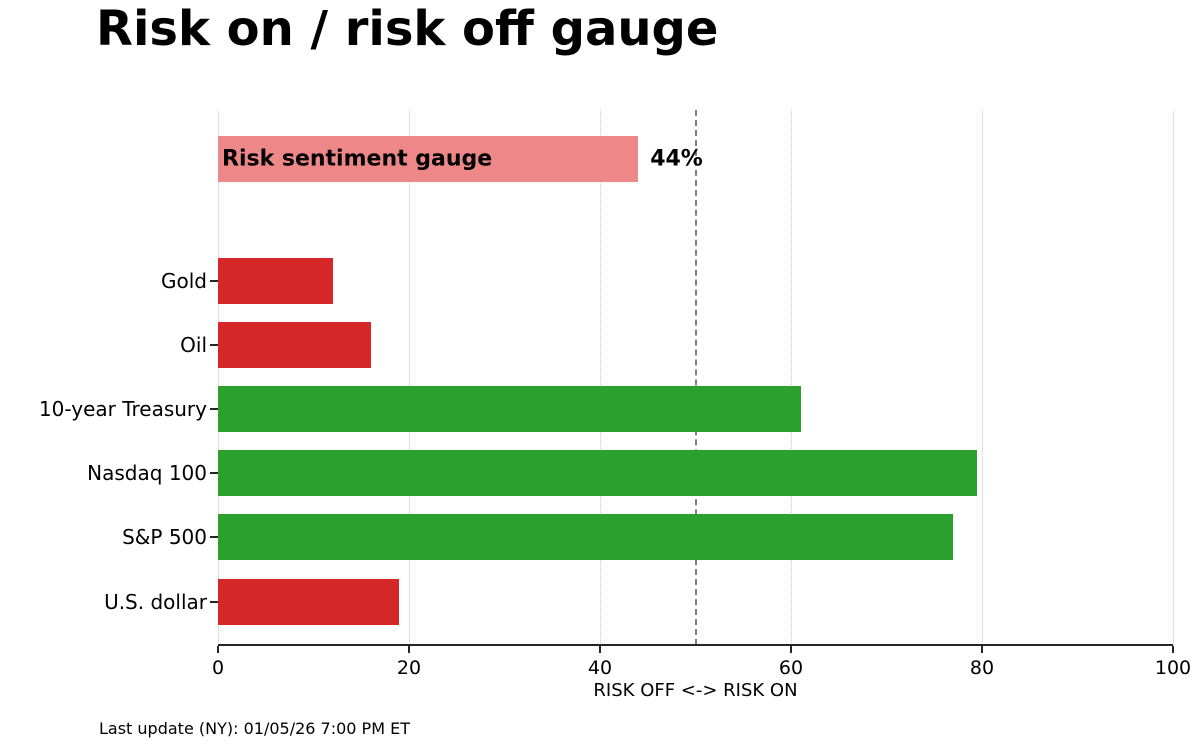 The image size is (1200, 752). I want to click on y-label-10-year-treasury: 10-year Treasury, so click(122, 408).